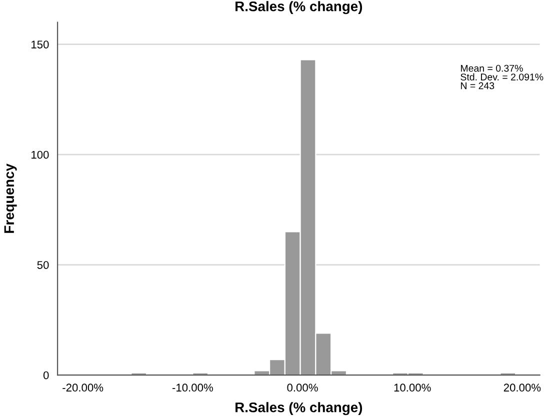 The image size is (548, 420). Describe the element at coordinates (40, 154) in the screenshot. I see `y-tick-label: 100` at that location.